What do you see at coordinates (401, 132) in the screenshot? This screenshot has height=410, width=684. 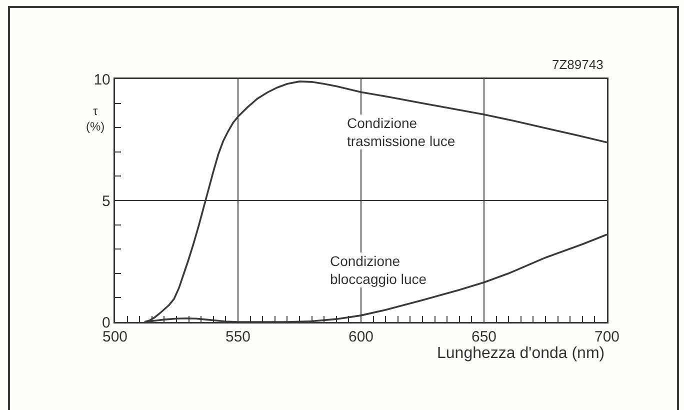 I see `series-label: Condizione trasmissione luce` at bounding box center [401, 132].